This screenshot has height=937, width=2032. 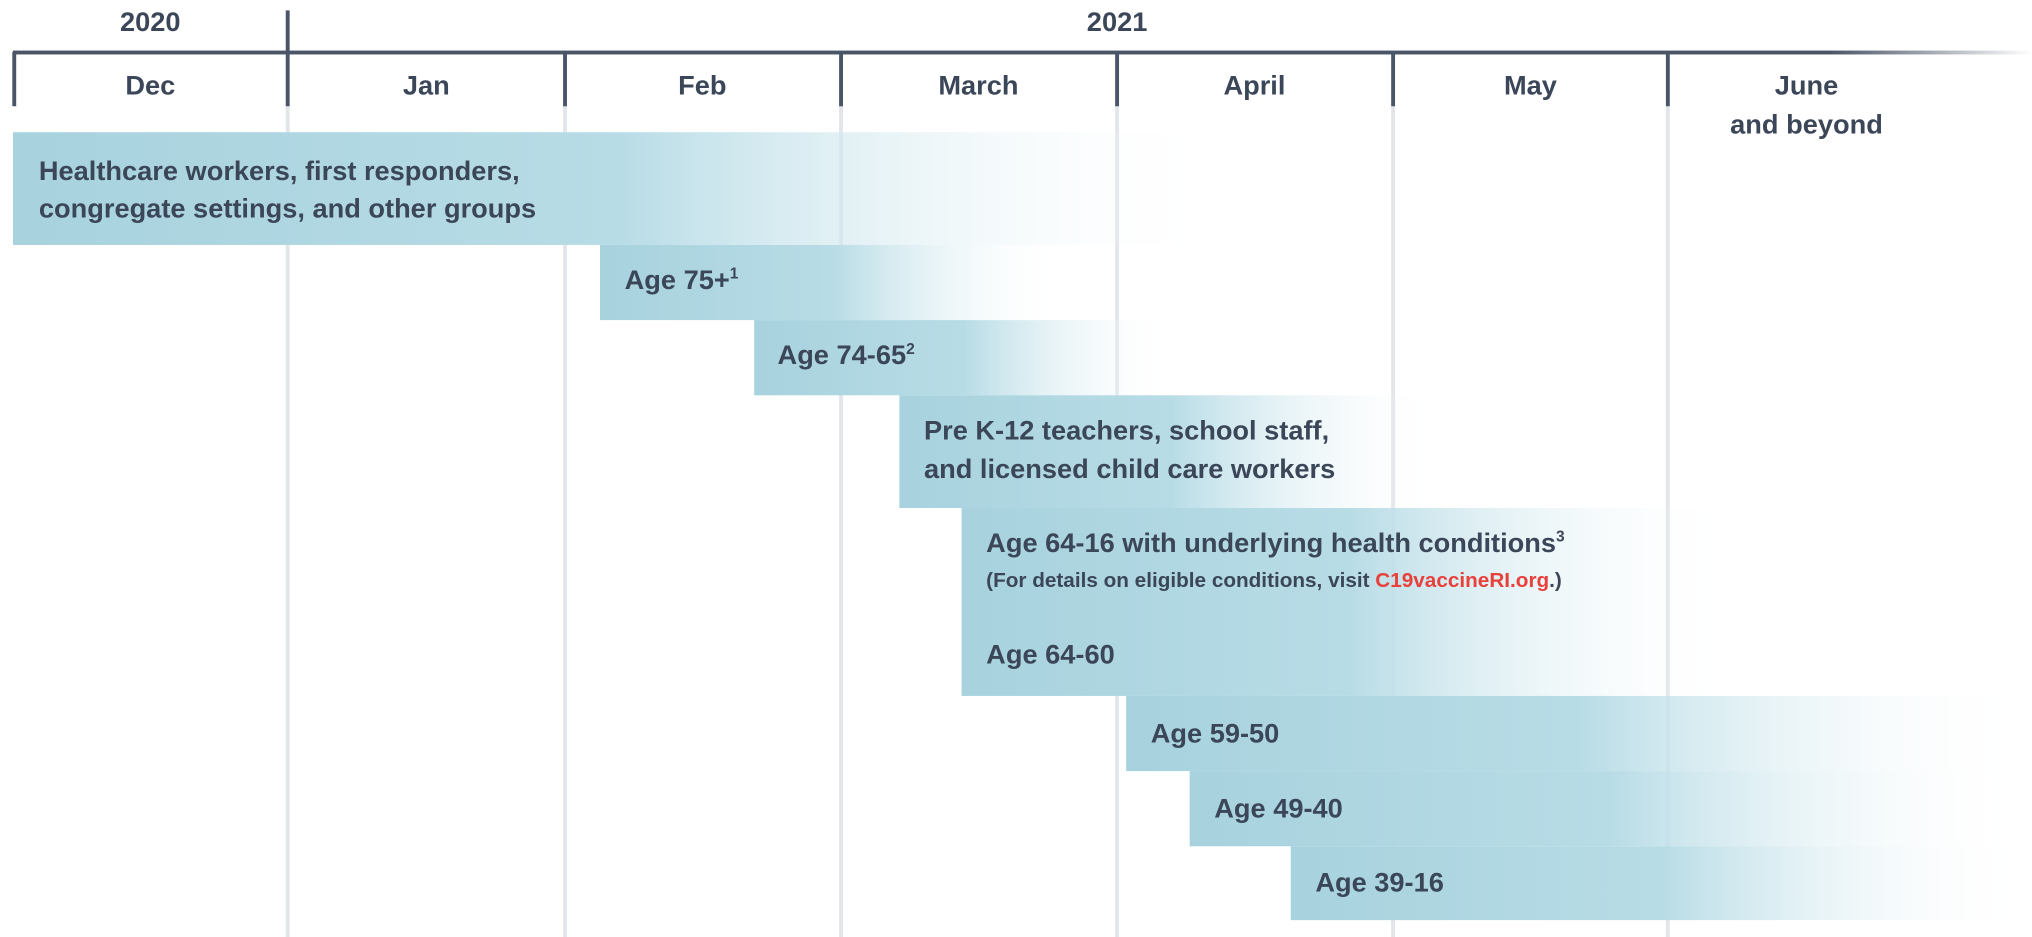 What do you see at coordinates (1022, 52) in the screenshot?
I see `header-rule` at bounding box center [1022, 52].